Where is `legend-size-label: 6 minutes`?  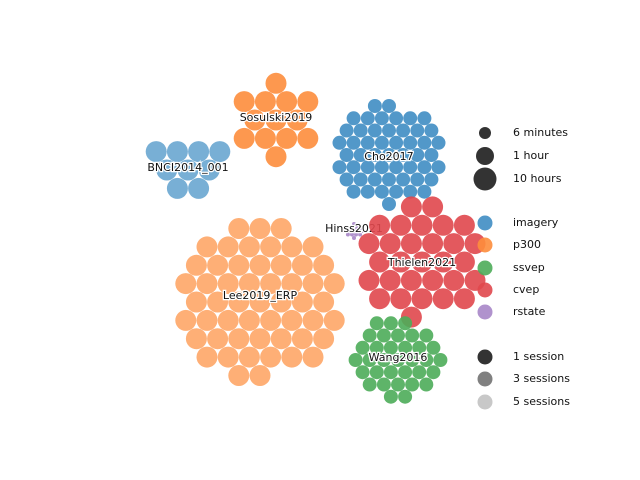 legend-size-label: 6 minutes is located at coordinates (540, 132).